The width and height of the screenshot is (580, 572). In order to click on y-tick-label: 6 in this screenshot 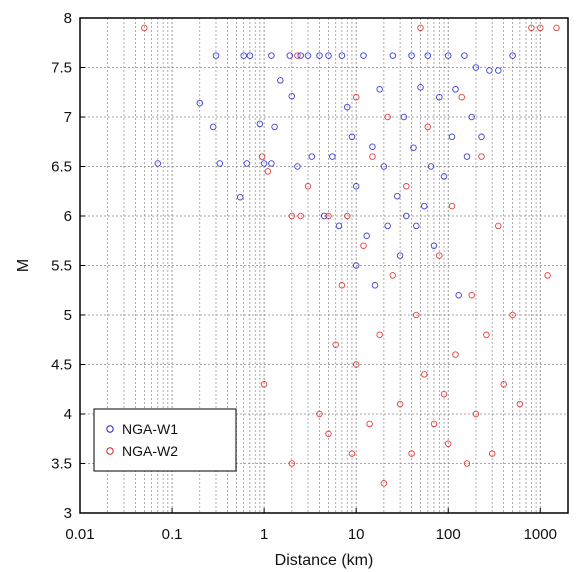, I will do `click(68, 216)`.